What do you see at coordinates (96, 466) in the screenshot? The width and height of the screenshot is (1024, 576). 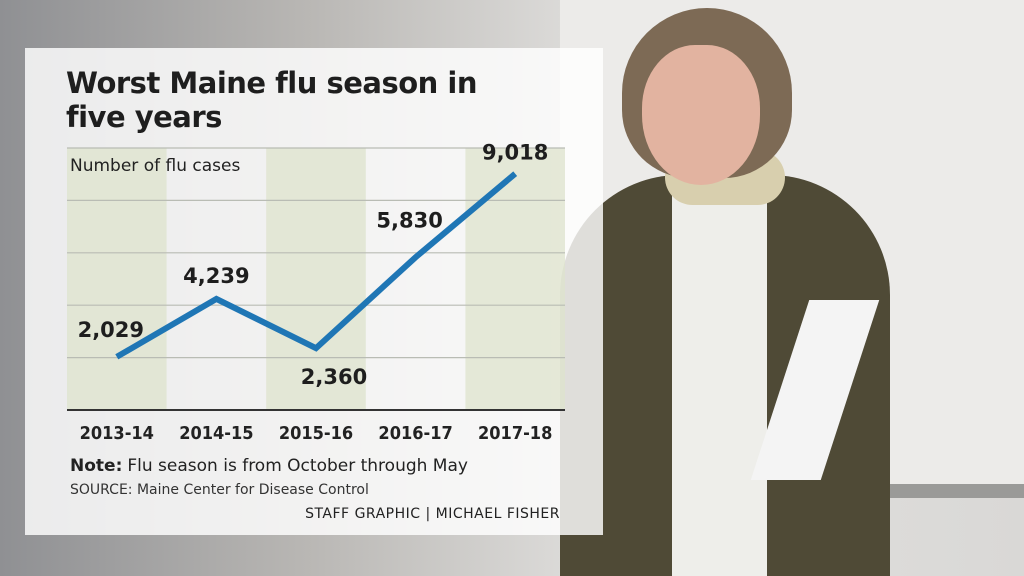 I see `note-label: Note:` at bounding box center [96, 466].